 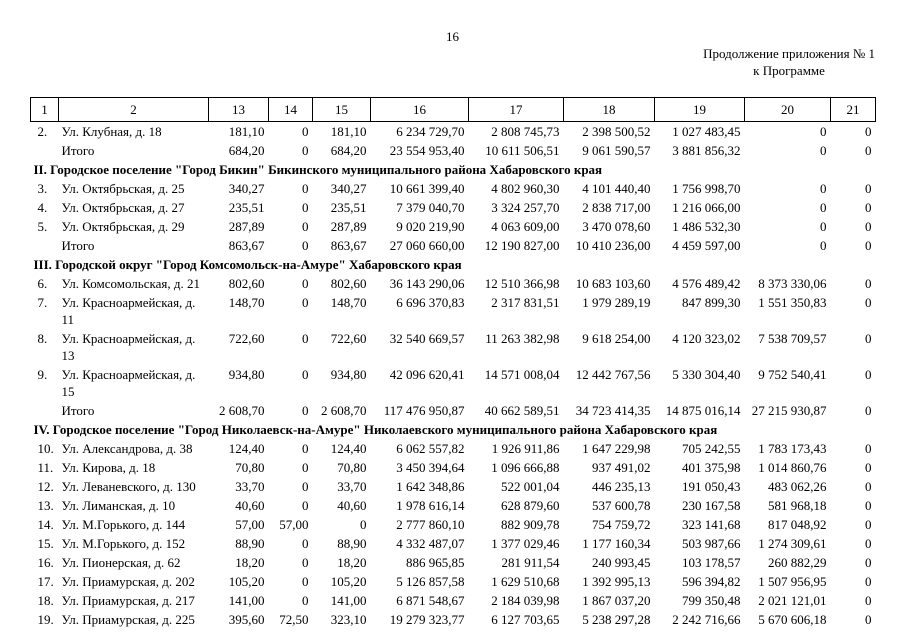 I want to click on value-cell: 18,20, so click(x=352, y=562).